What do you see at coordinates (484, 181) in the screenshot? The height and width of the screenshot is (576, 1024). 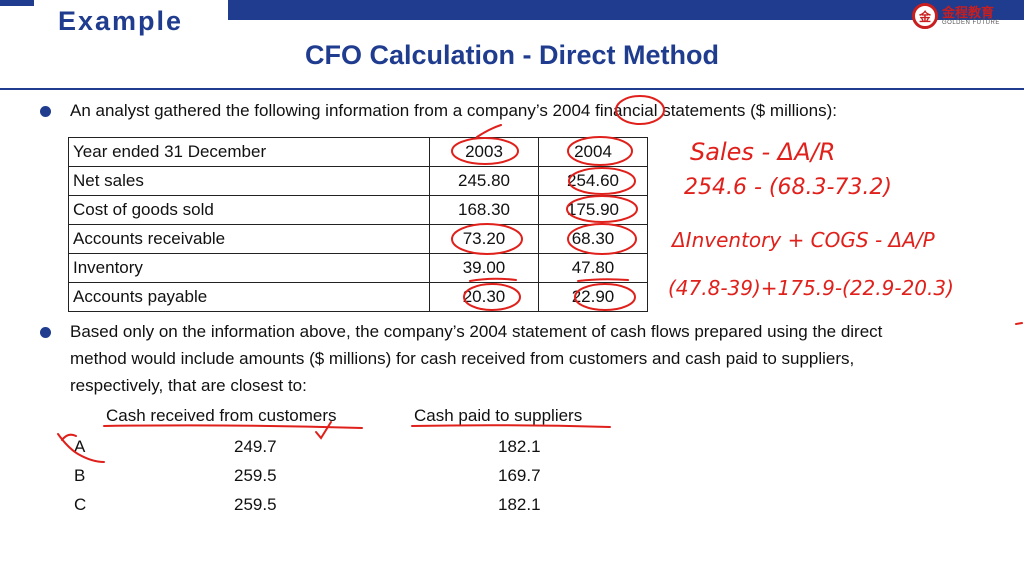 I see `table-cell: 245.80` at bounding box center [484, 181].